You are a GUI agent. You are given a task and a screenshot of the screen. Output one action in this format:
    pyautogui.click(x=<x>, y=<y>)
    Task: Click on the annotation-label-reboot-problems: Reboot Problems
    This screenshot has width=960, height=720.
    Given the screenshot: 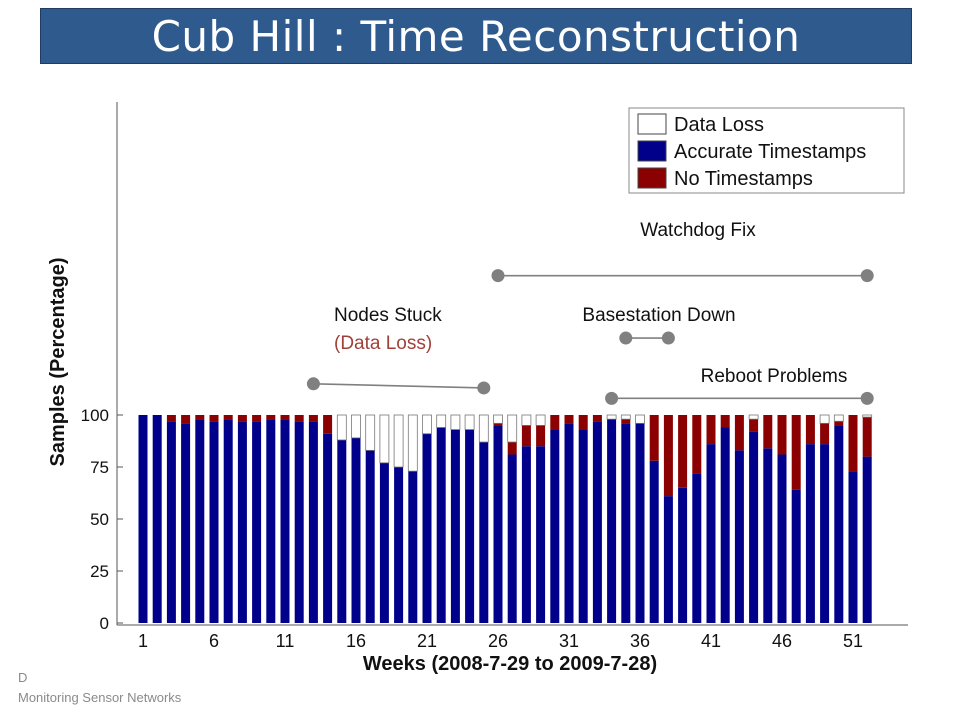 What is the action you would take?
    pyautogui.click(x=774, y=376)
    